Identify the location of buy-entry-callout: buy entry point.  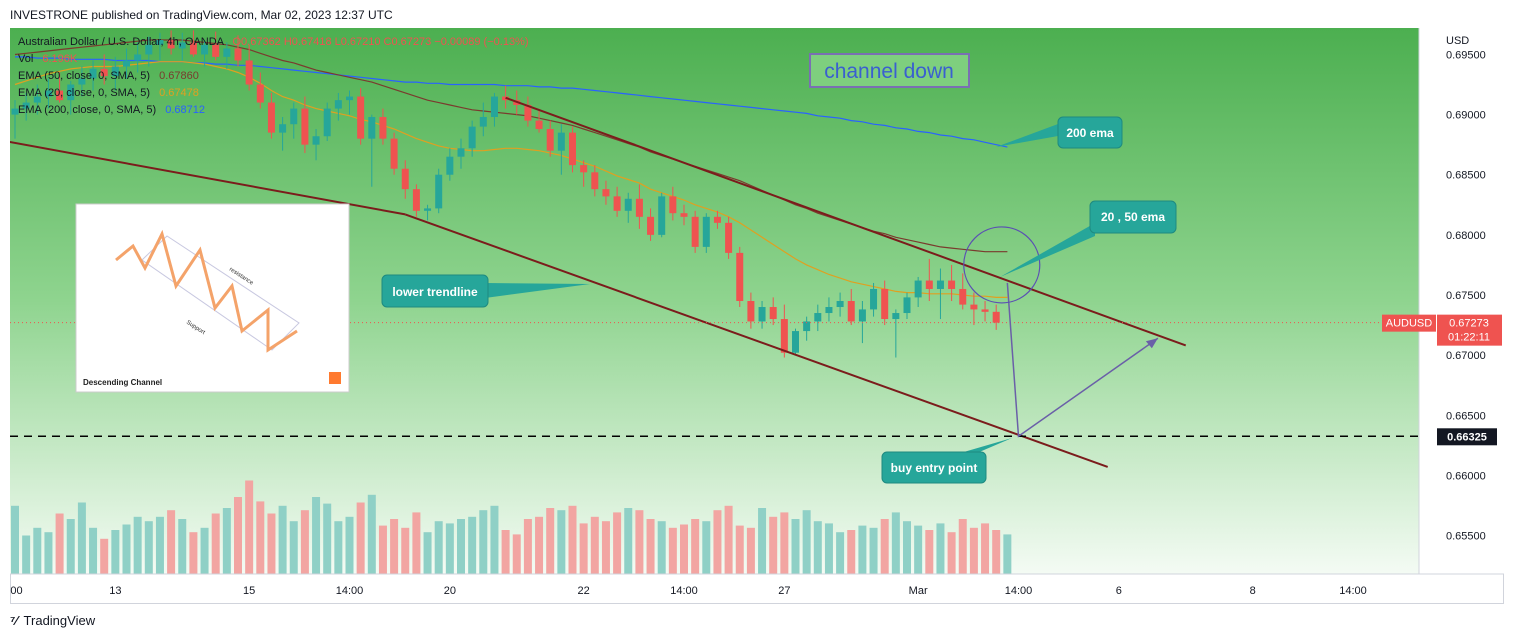
(946, 461).